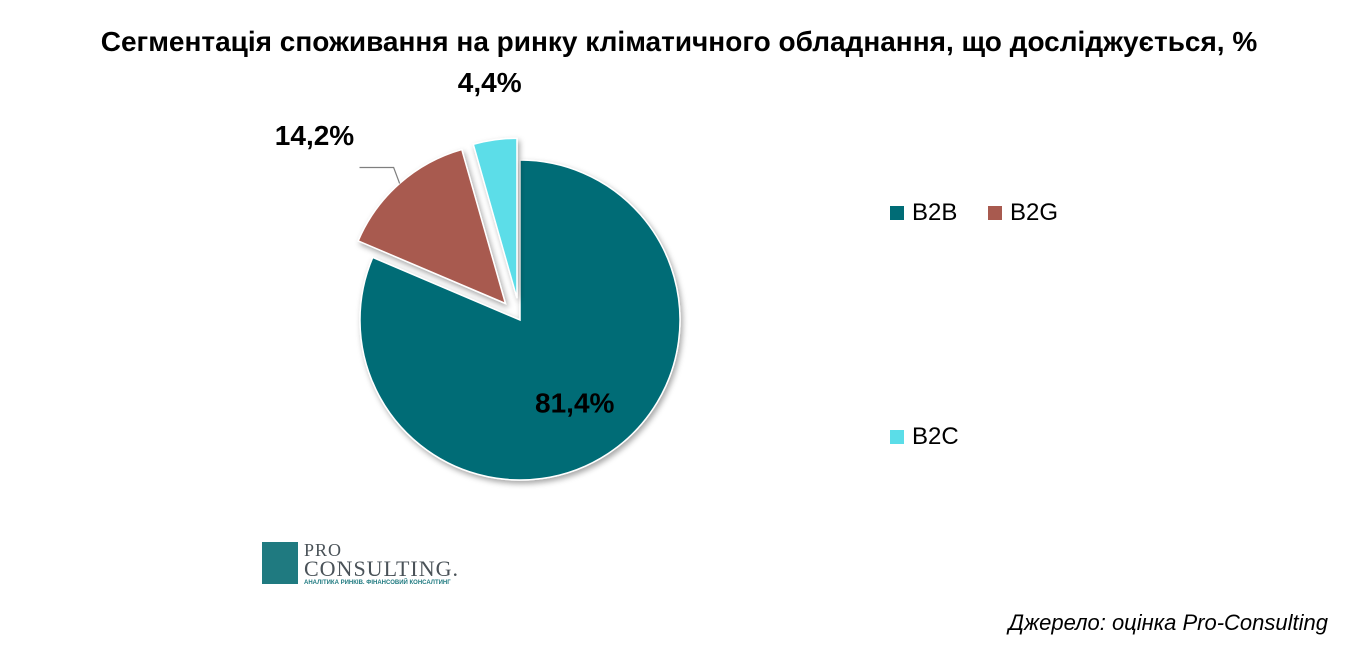 The height and width of the screenshot is (652, 1358). I want to click on logo-tagline: АНАЛІТИКА РИНКІВ. ФІНАНСОВИЙ КОНСАЛТИНГ, so click(377, 583).